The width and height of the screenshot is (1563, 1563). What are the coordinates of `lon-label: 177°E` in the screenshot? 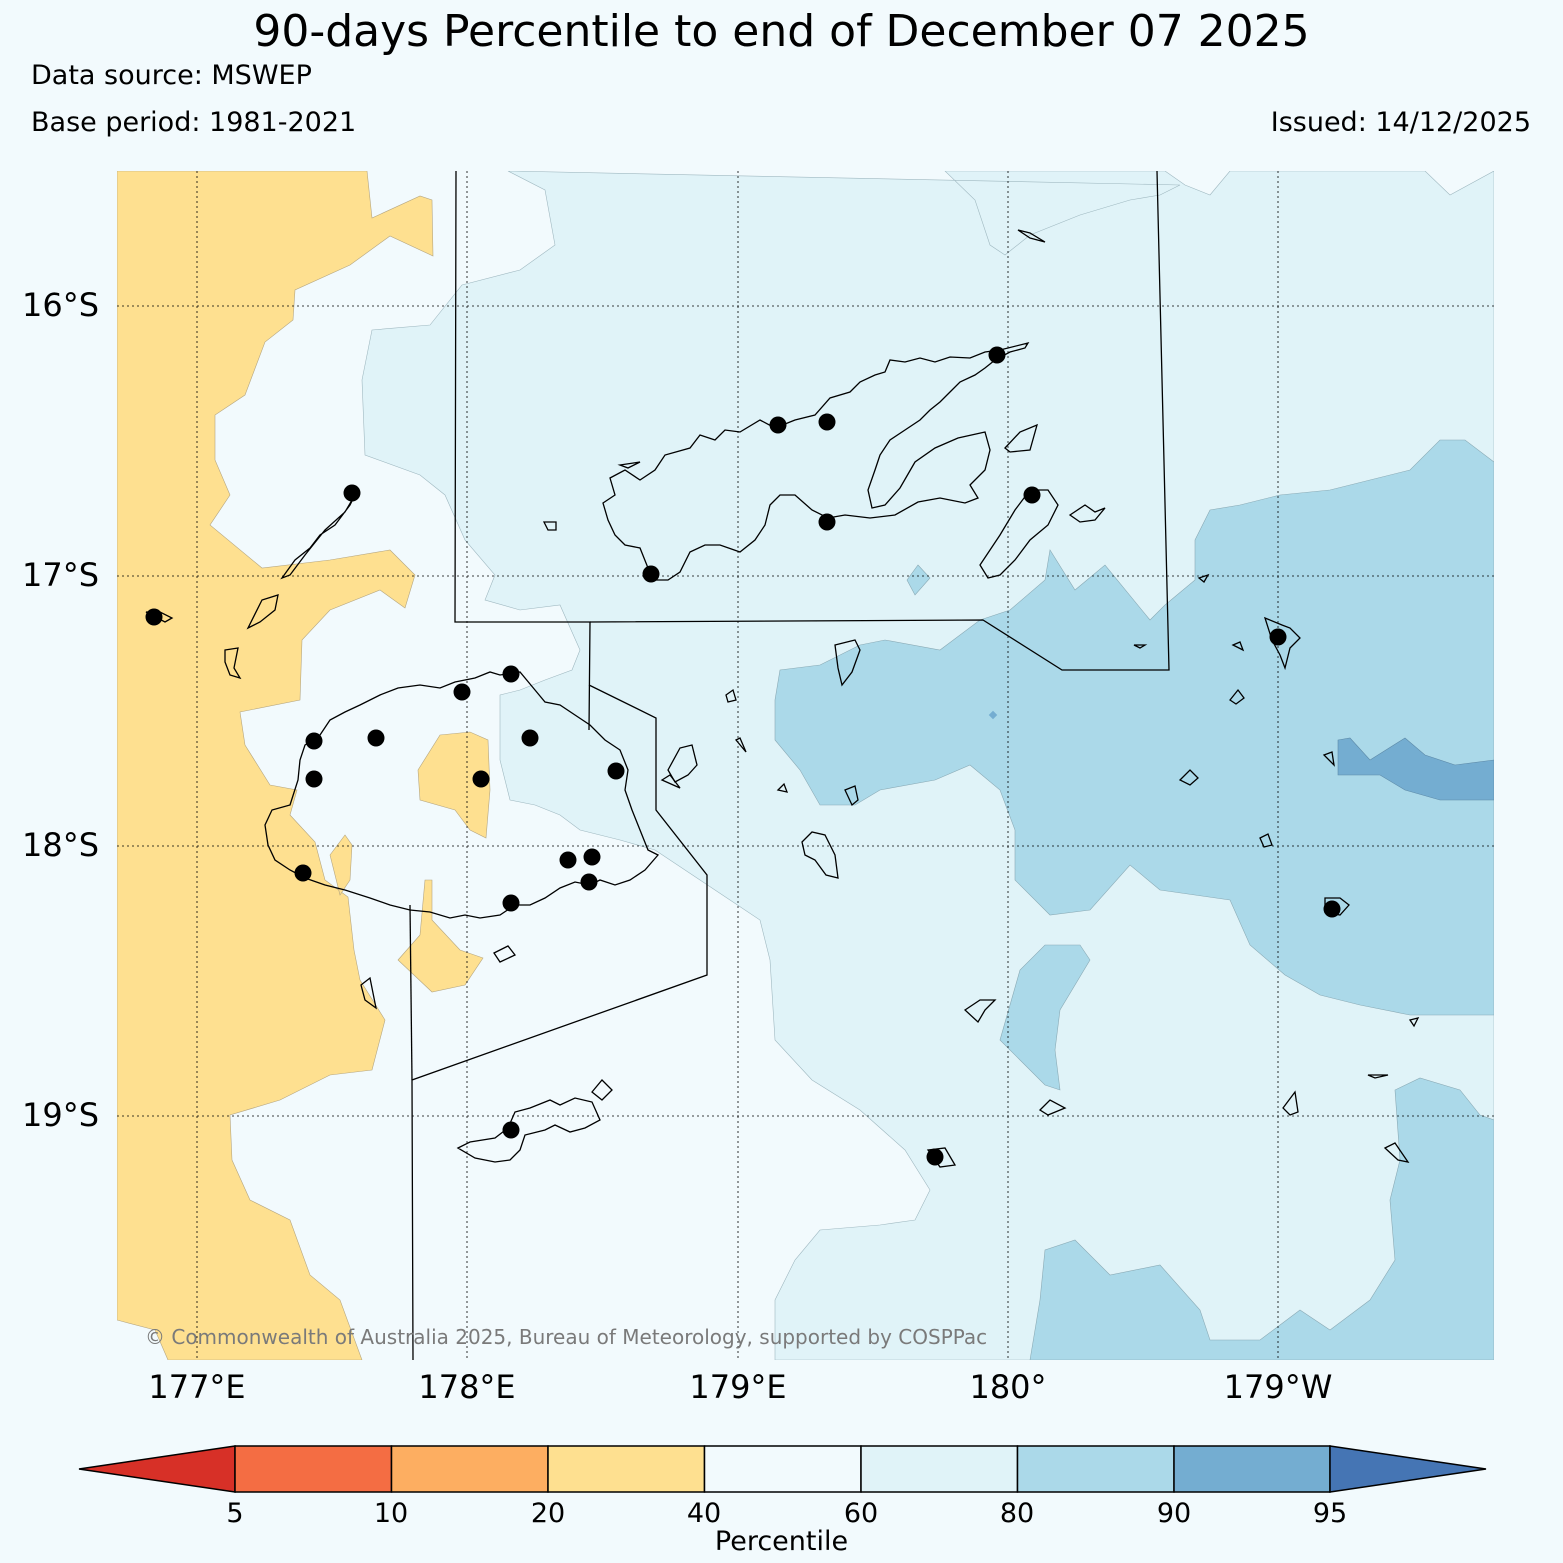 It's located at (197, 1387).